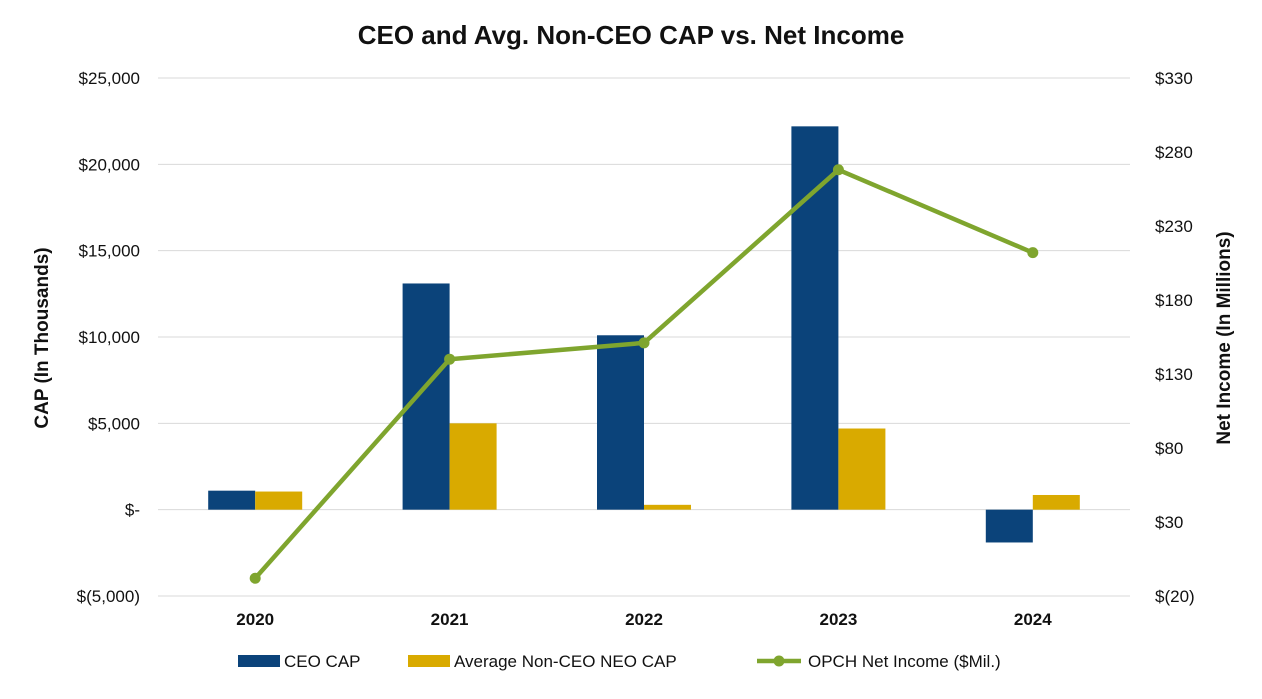  What do you see at coordinates (450, 619) in the screenshot?
I see `x-category-label: 2021` at bounding box center [450, 619].